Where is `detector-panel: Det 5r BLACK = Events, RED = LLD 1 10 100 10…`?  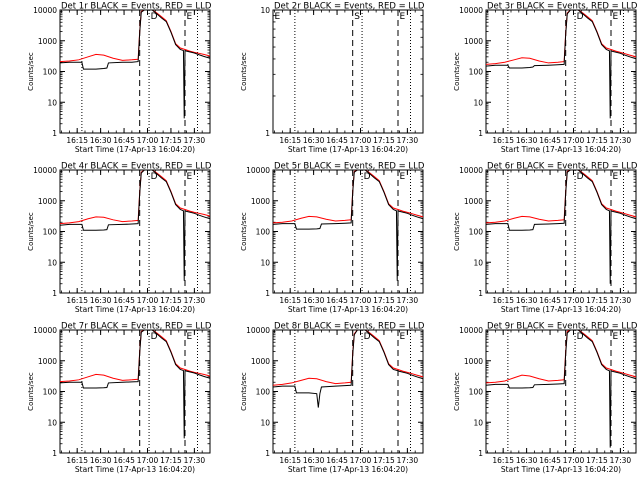 detector-panel: Det 5r BLACK = Events, RED = LLD 1 10 100 10… is located at coordinates (332, 238).